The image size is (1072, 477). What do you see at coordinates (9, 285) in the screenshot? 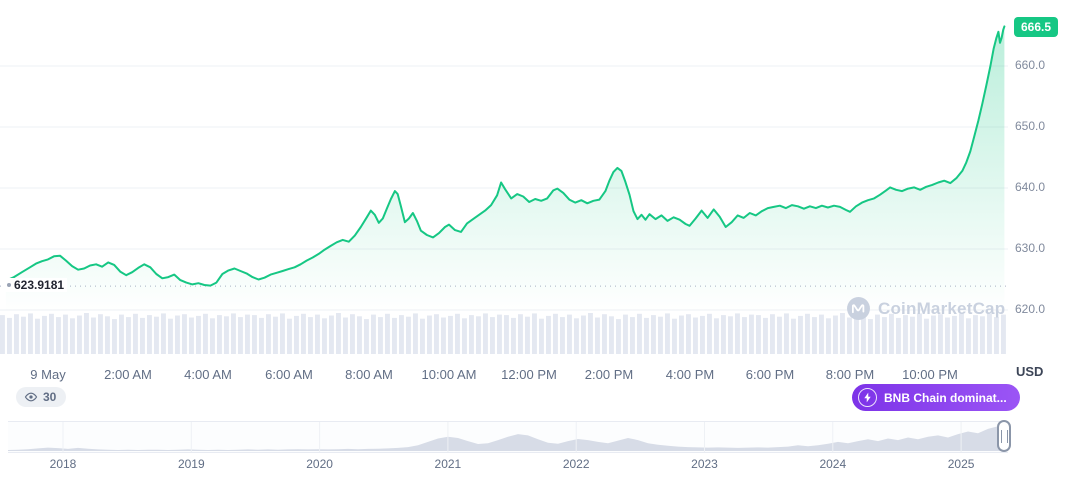
I see `price-marker-dot` at bounding box center [9, 285].